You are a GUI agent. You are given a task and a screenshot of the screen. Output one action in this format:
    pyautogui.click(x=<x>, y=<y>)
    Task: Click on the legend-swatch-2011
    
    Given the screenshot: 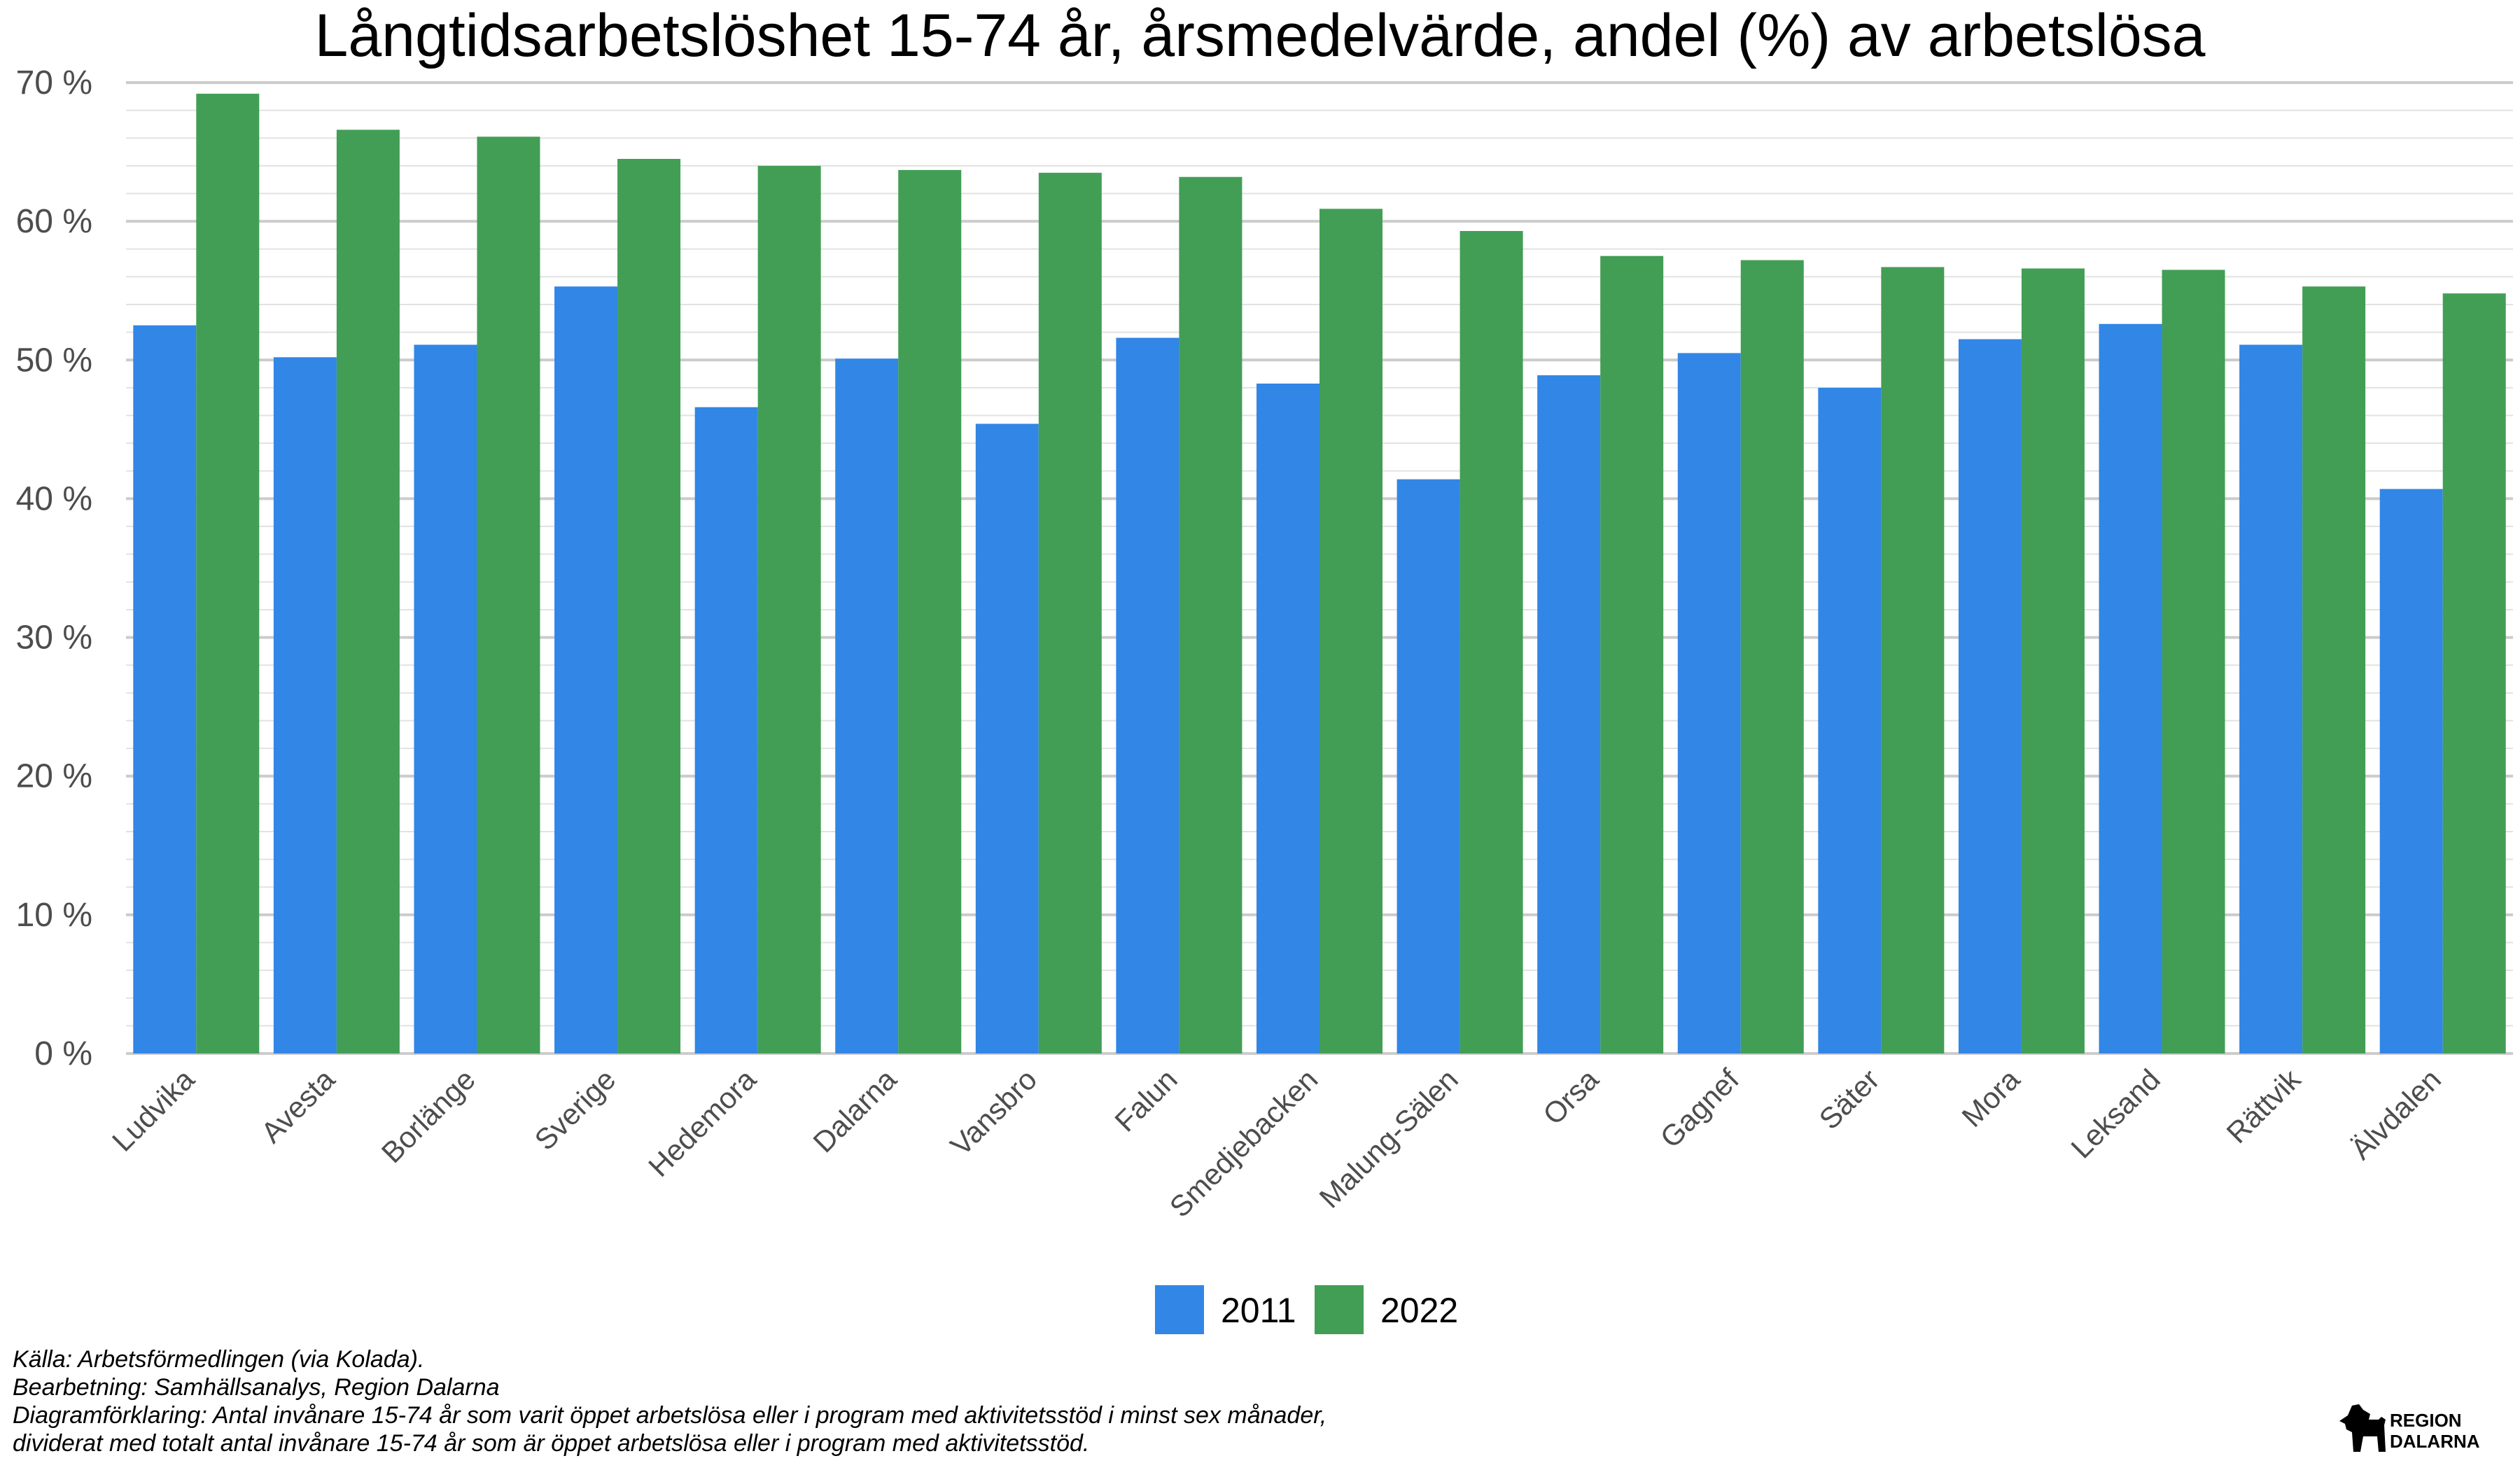 What is the action you would take?
    pyautogui.click(x=1179, y=1309)
    